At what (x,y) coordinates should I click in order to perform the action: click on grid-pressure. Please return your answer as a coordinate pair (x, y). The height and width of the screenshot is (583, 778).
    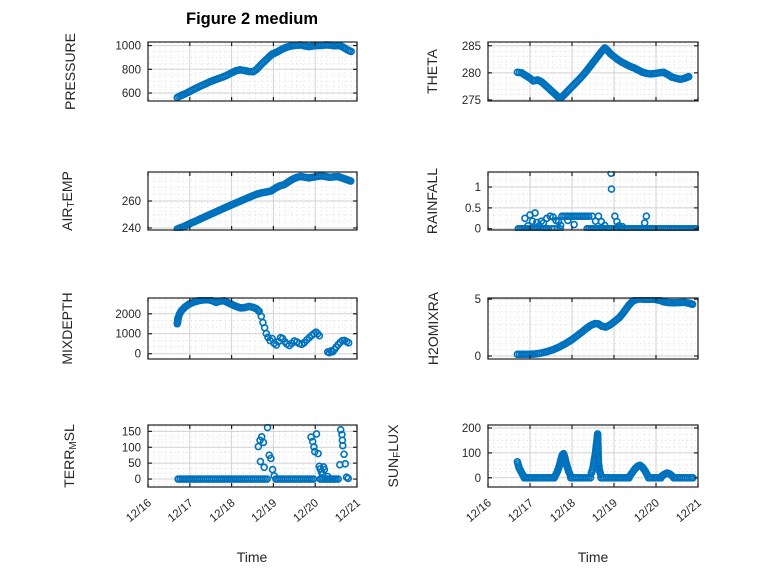
    Looking at the image, I should click on (252, 71).